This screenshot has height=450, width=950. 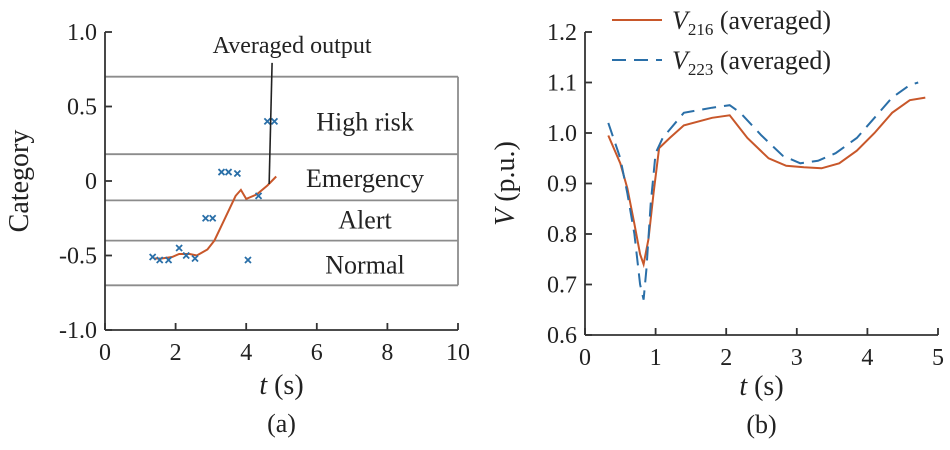 What do you see at coordinates (78, 257) in the screenshot?
I see `y-tick-label: -0.5` at bounding box center [78, 257].